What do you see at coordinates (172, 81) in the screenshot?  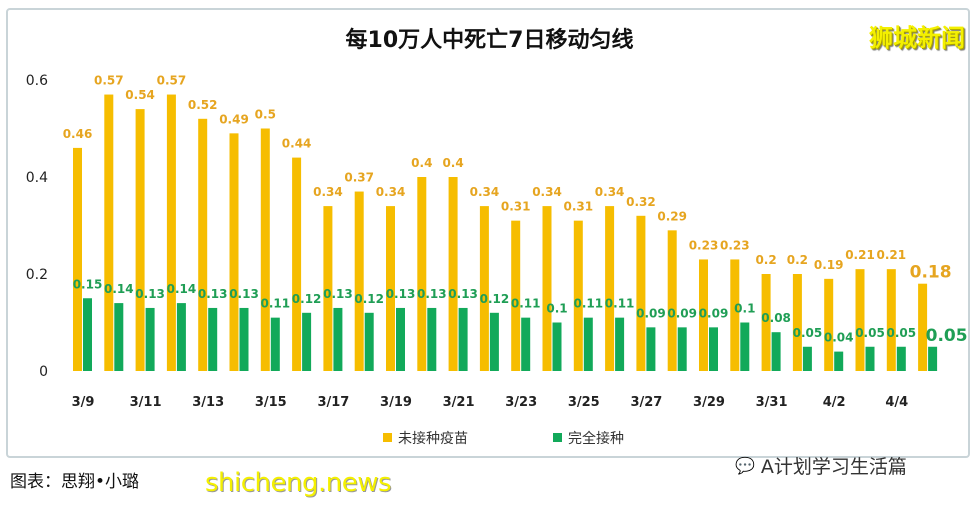 I see `data-label: 0.57` at bounding box center [172, 81].